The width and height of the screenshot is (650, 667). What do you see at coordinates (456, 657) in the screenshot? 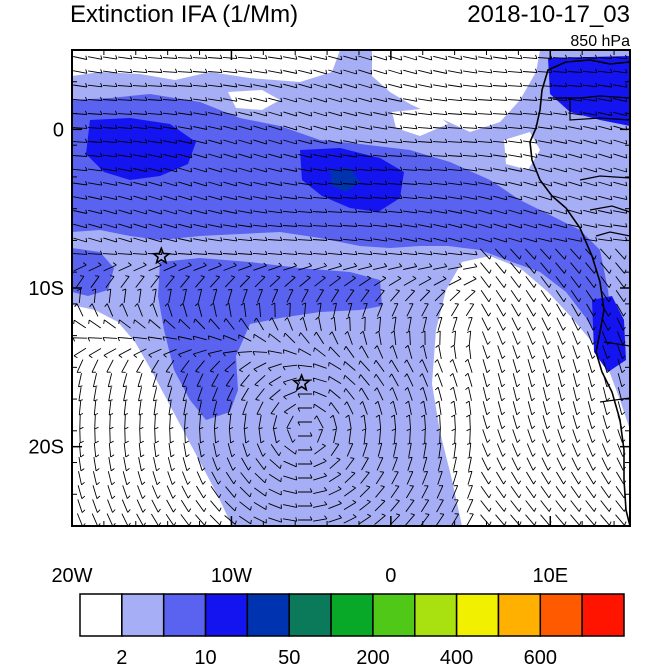
I see `colorbar-label: 400` at bounding box center [456, 657].